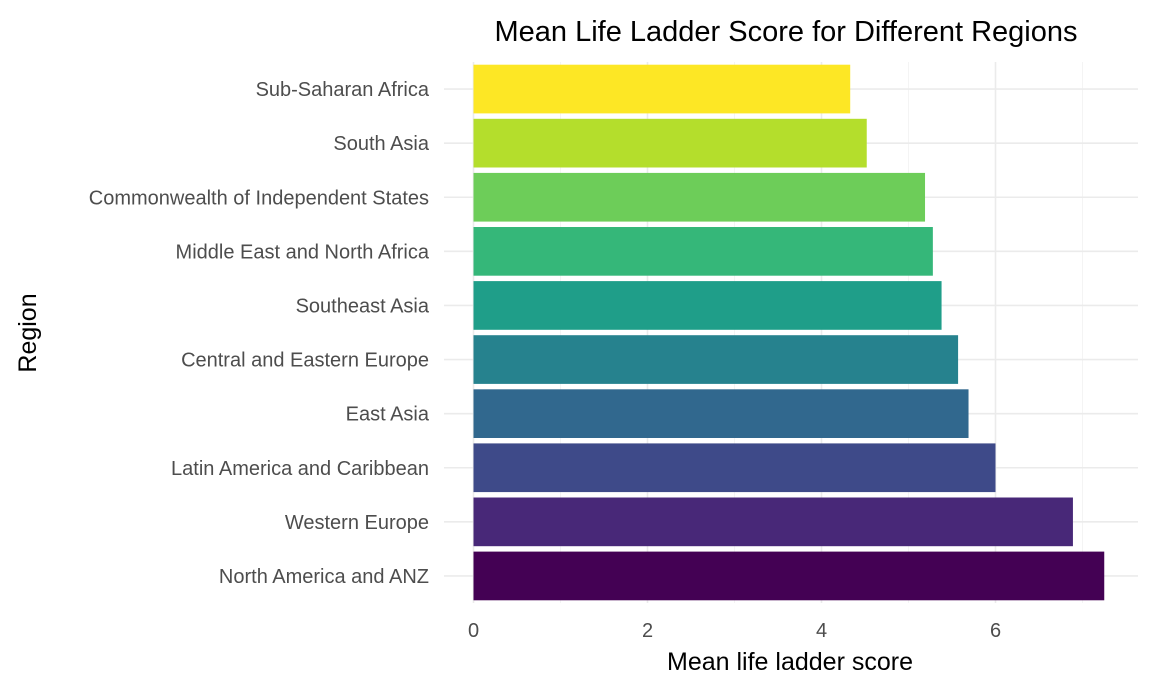  Describe the element at coordinates (259, 198) in the screenshot. I see `category-label: Commonwealth of Independent States` at that location.